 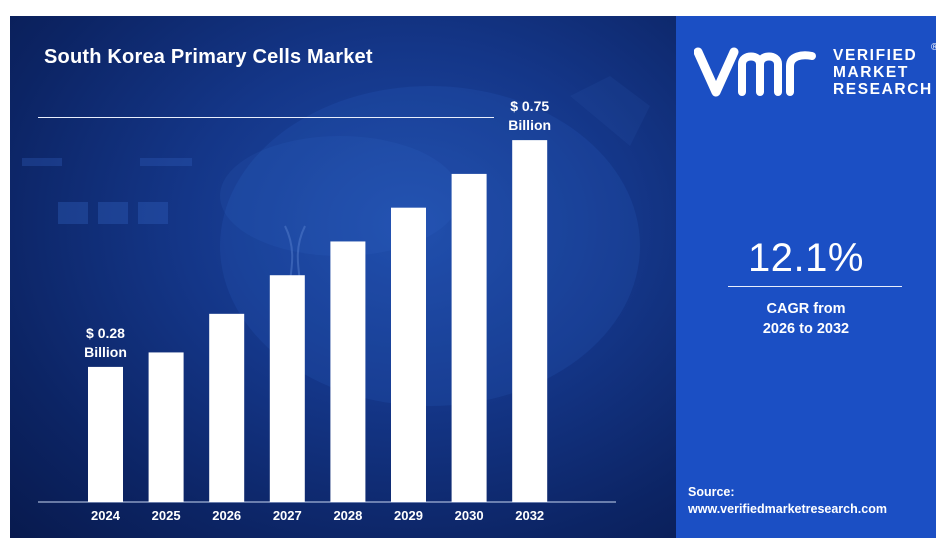 What do you see at coordinates (287, 515) in the screenshot?
I see `x-tick-label-2027: 2027` at bounding box center [287, 515].